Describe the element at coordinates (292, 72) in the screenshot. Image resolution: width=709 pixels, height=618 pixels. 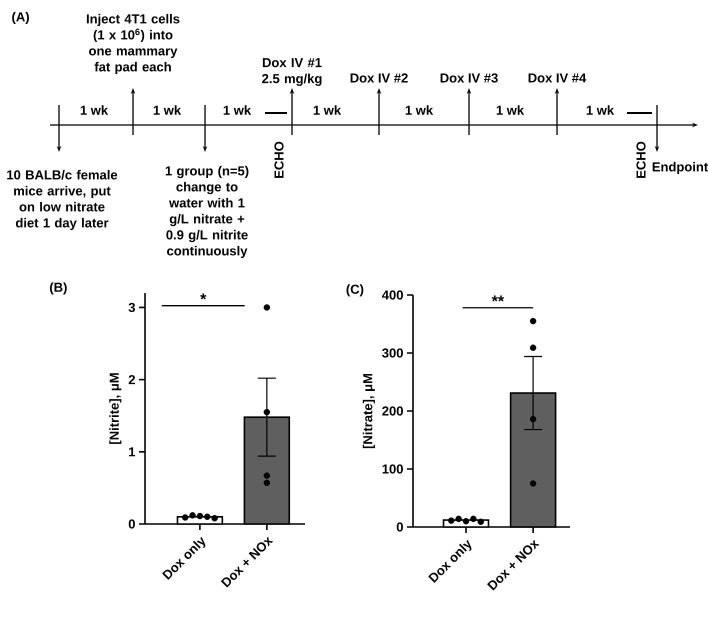
I see `text: Dox IV #1 2.5 mg/kg` at that location.